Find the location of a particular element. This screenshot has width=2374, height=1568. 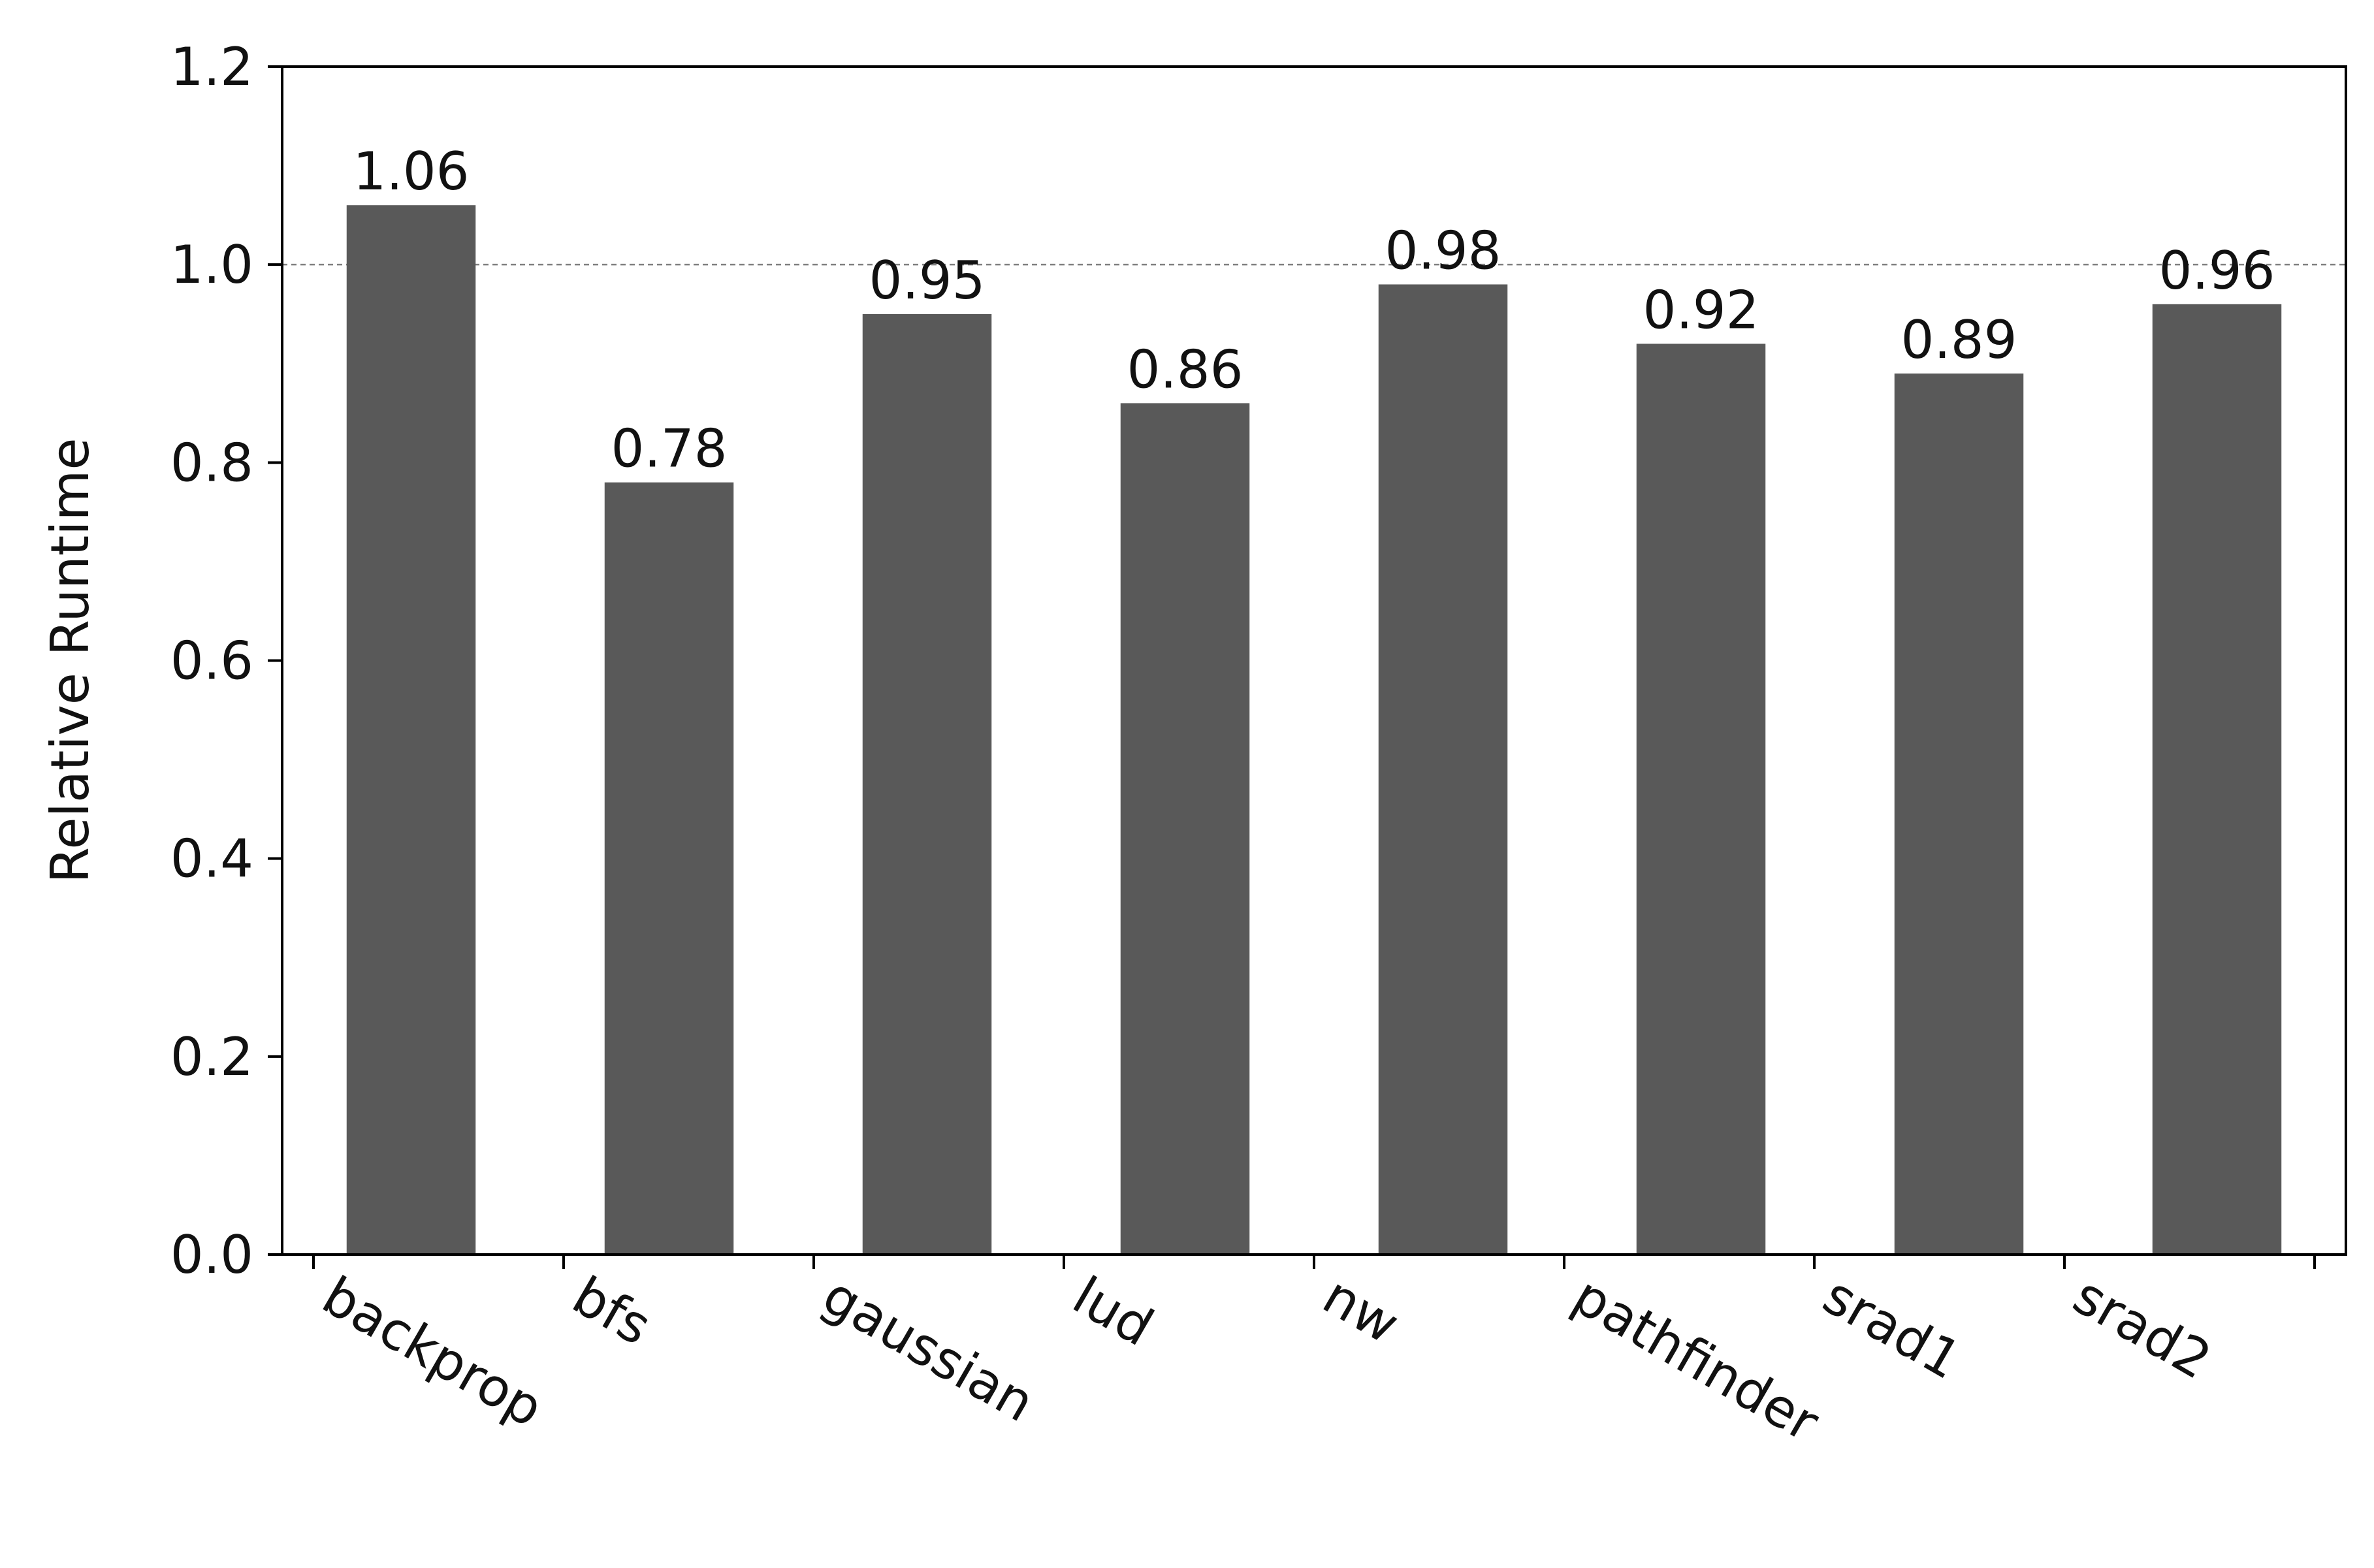

y-tick-label: 0.0 is located at coordinates (211, 1254).